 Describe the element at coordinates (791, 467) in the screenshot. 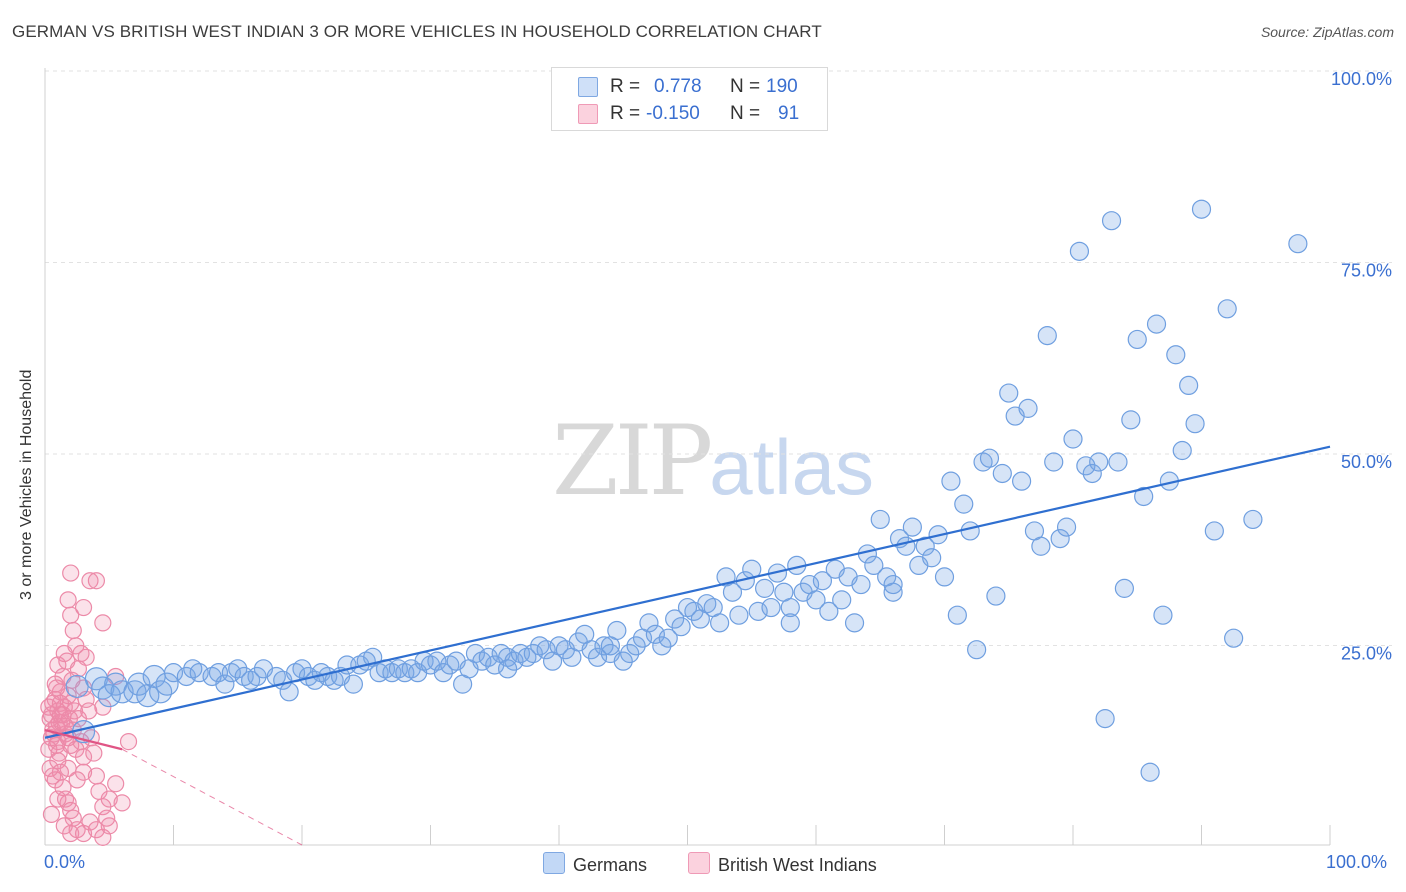

I see `watermark-atlas: atlas` at that location.